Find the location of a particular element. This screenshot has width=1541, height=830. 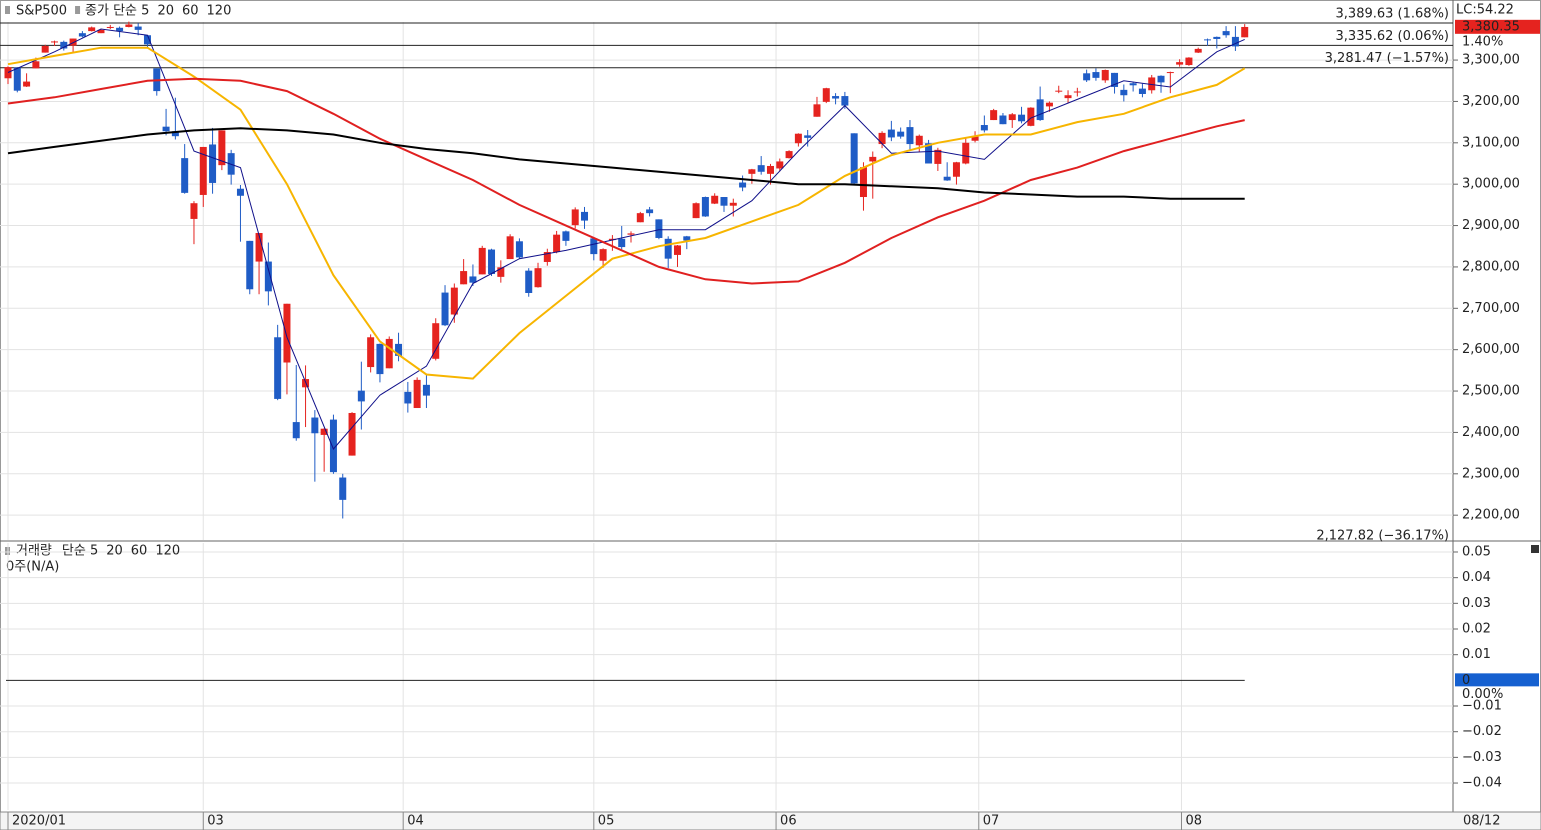

last-value-label: 0 is located at coordinates (1466, 680).